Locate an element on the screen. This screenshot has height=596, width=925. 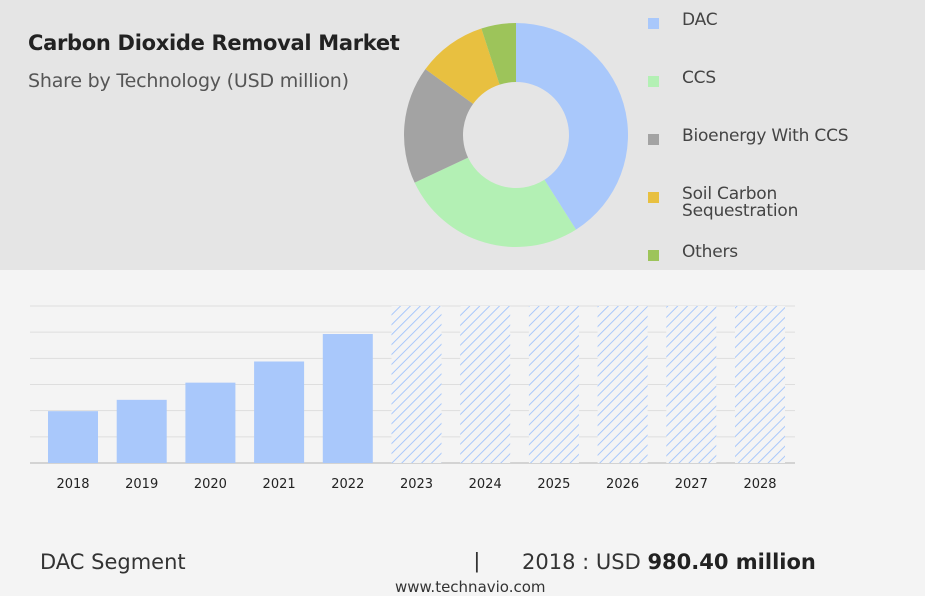
segment-value-prefix: 2018 : USD is located at coordinates (581, 562).